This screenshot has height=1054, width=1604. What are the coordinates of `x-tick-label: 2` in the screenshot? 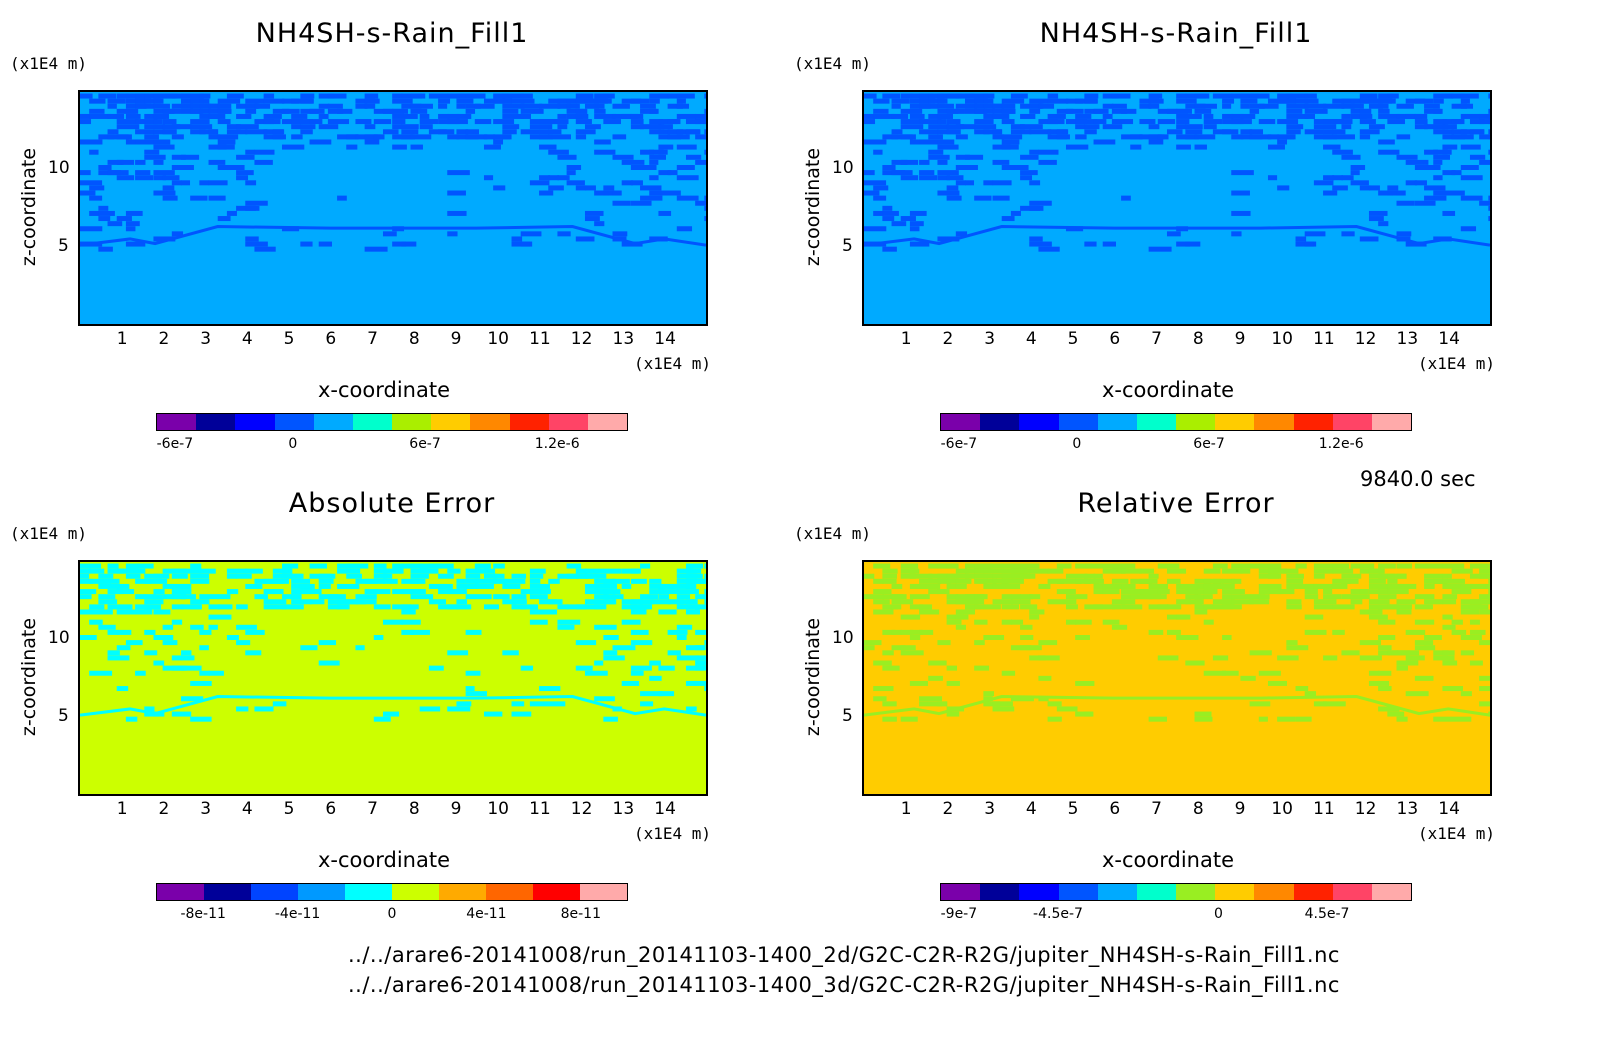 It's located at (948, 809).